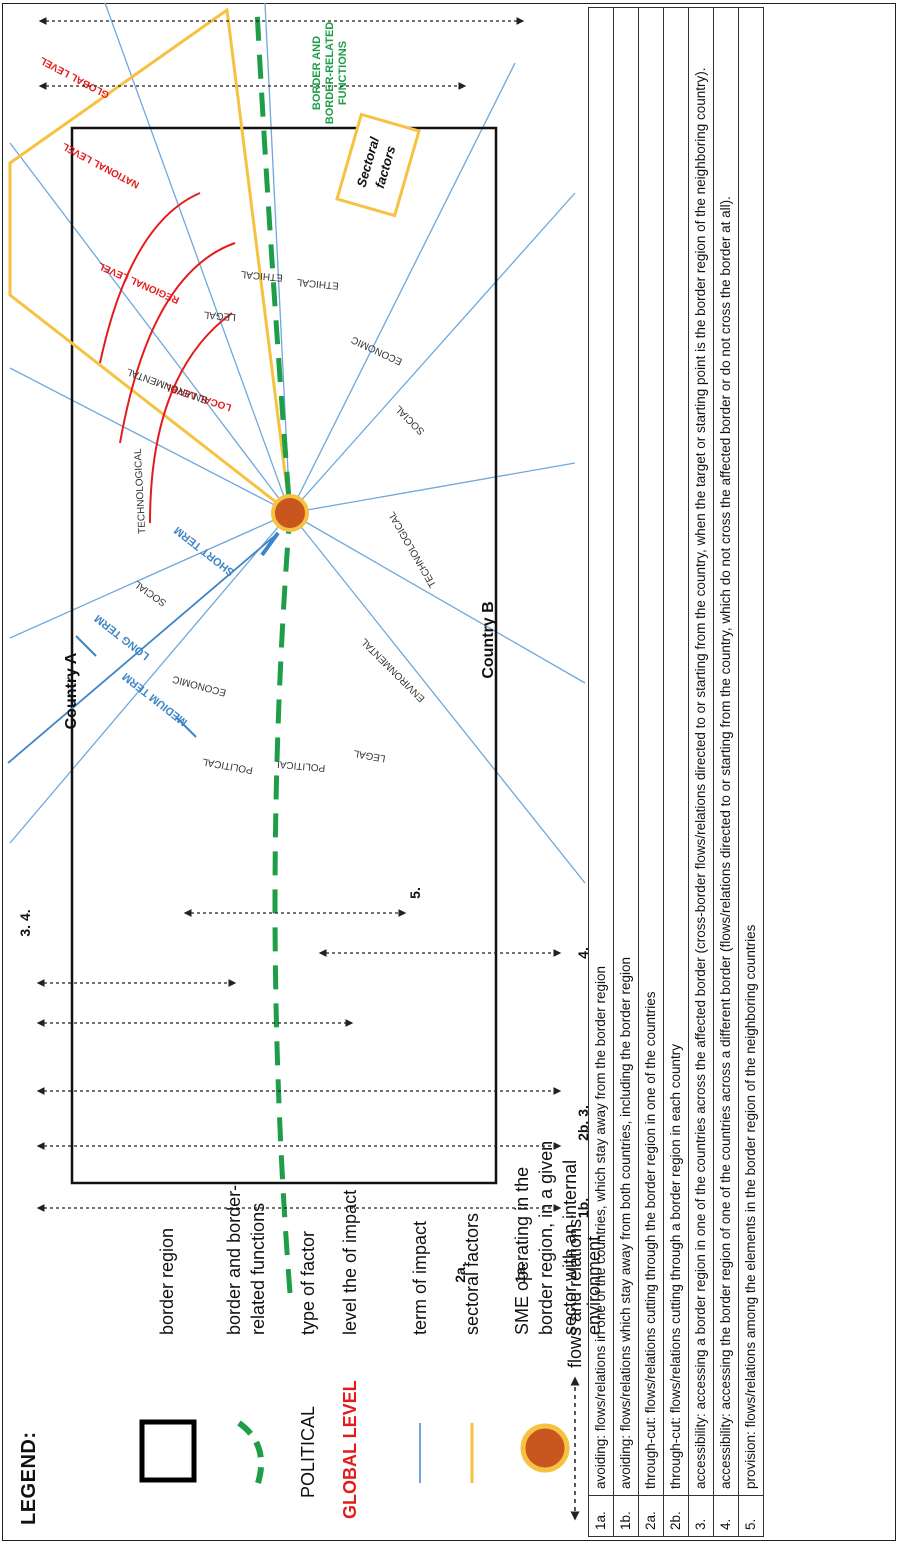  I want to click on legend-border-functions-swatch, so click(249, 1451).